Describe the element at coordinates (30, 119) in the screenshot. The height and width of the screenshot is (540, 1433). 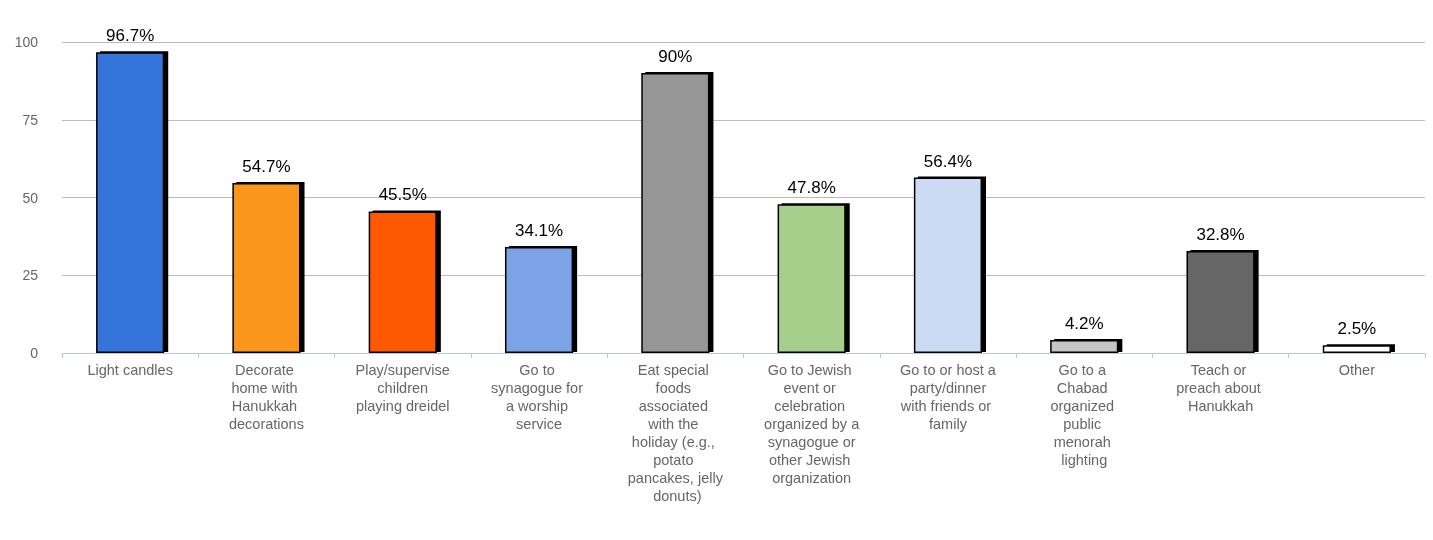
I see `y-tick-label: 75` at that location.